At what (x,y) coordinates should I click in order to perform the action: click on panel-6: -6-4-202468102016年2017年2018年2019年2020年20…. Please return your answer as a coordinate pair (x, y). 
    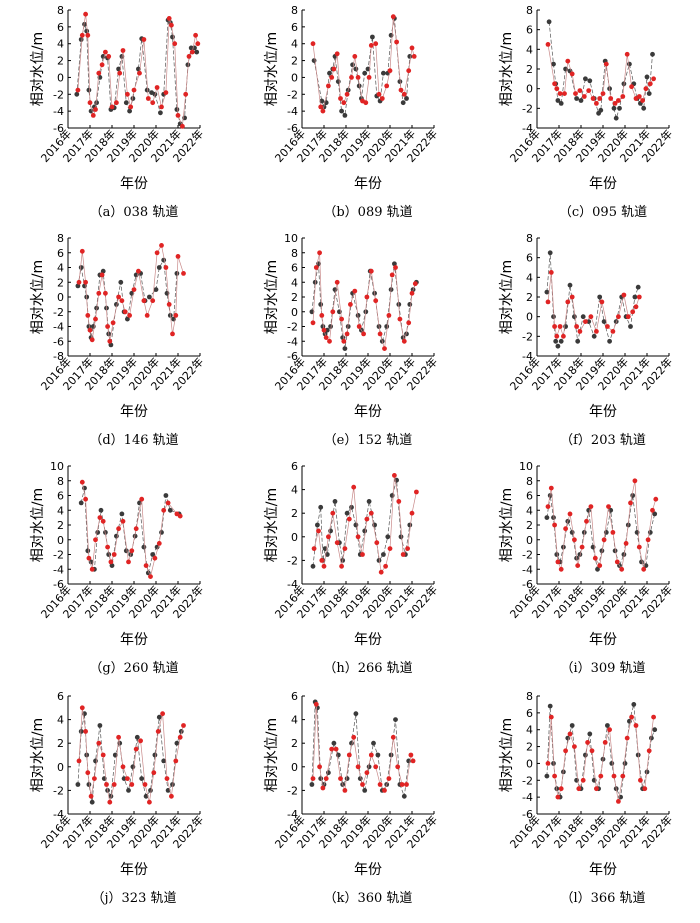
    Looking at the image, I should click on (118, 568).